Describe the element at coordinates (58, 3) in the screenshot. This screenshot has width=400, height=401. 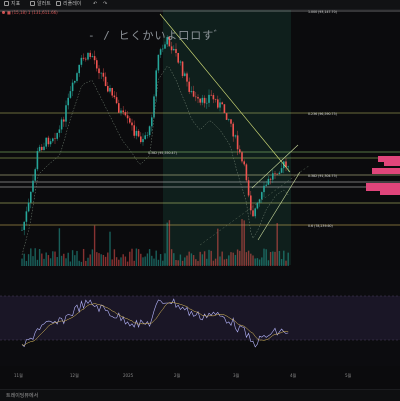
I see `replay-icon` at that location.